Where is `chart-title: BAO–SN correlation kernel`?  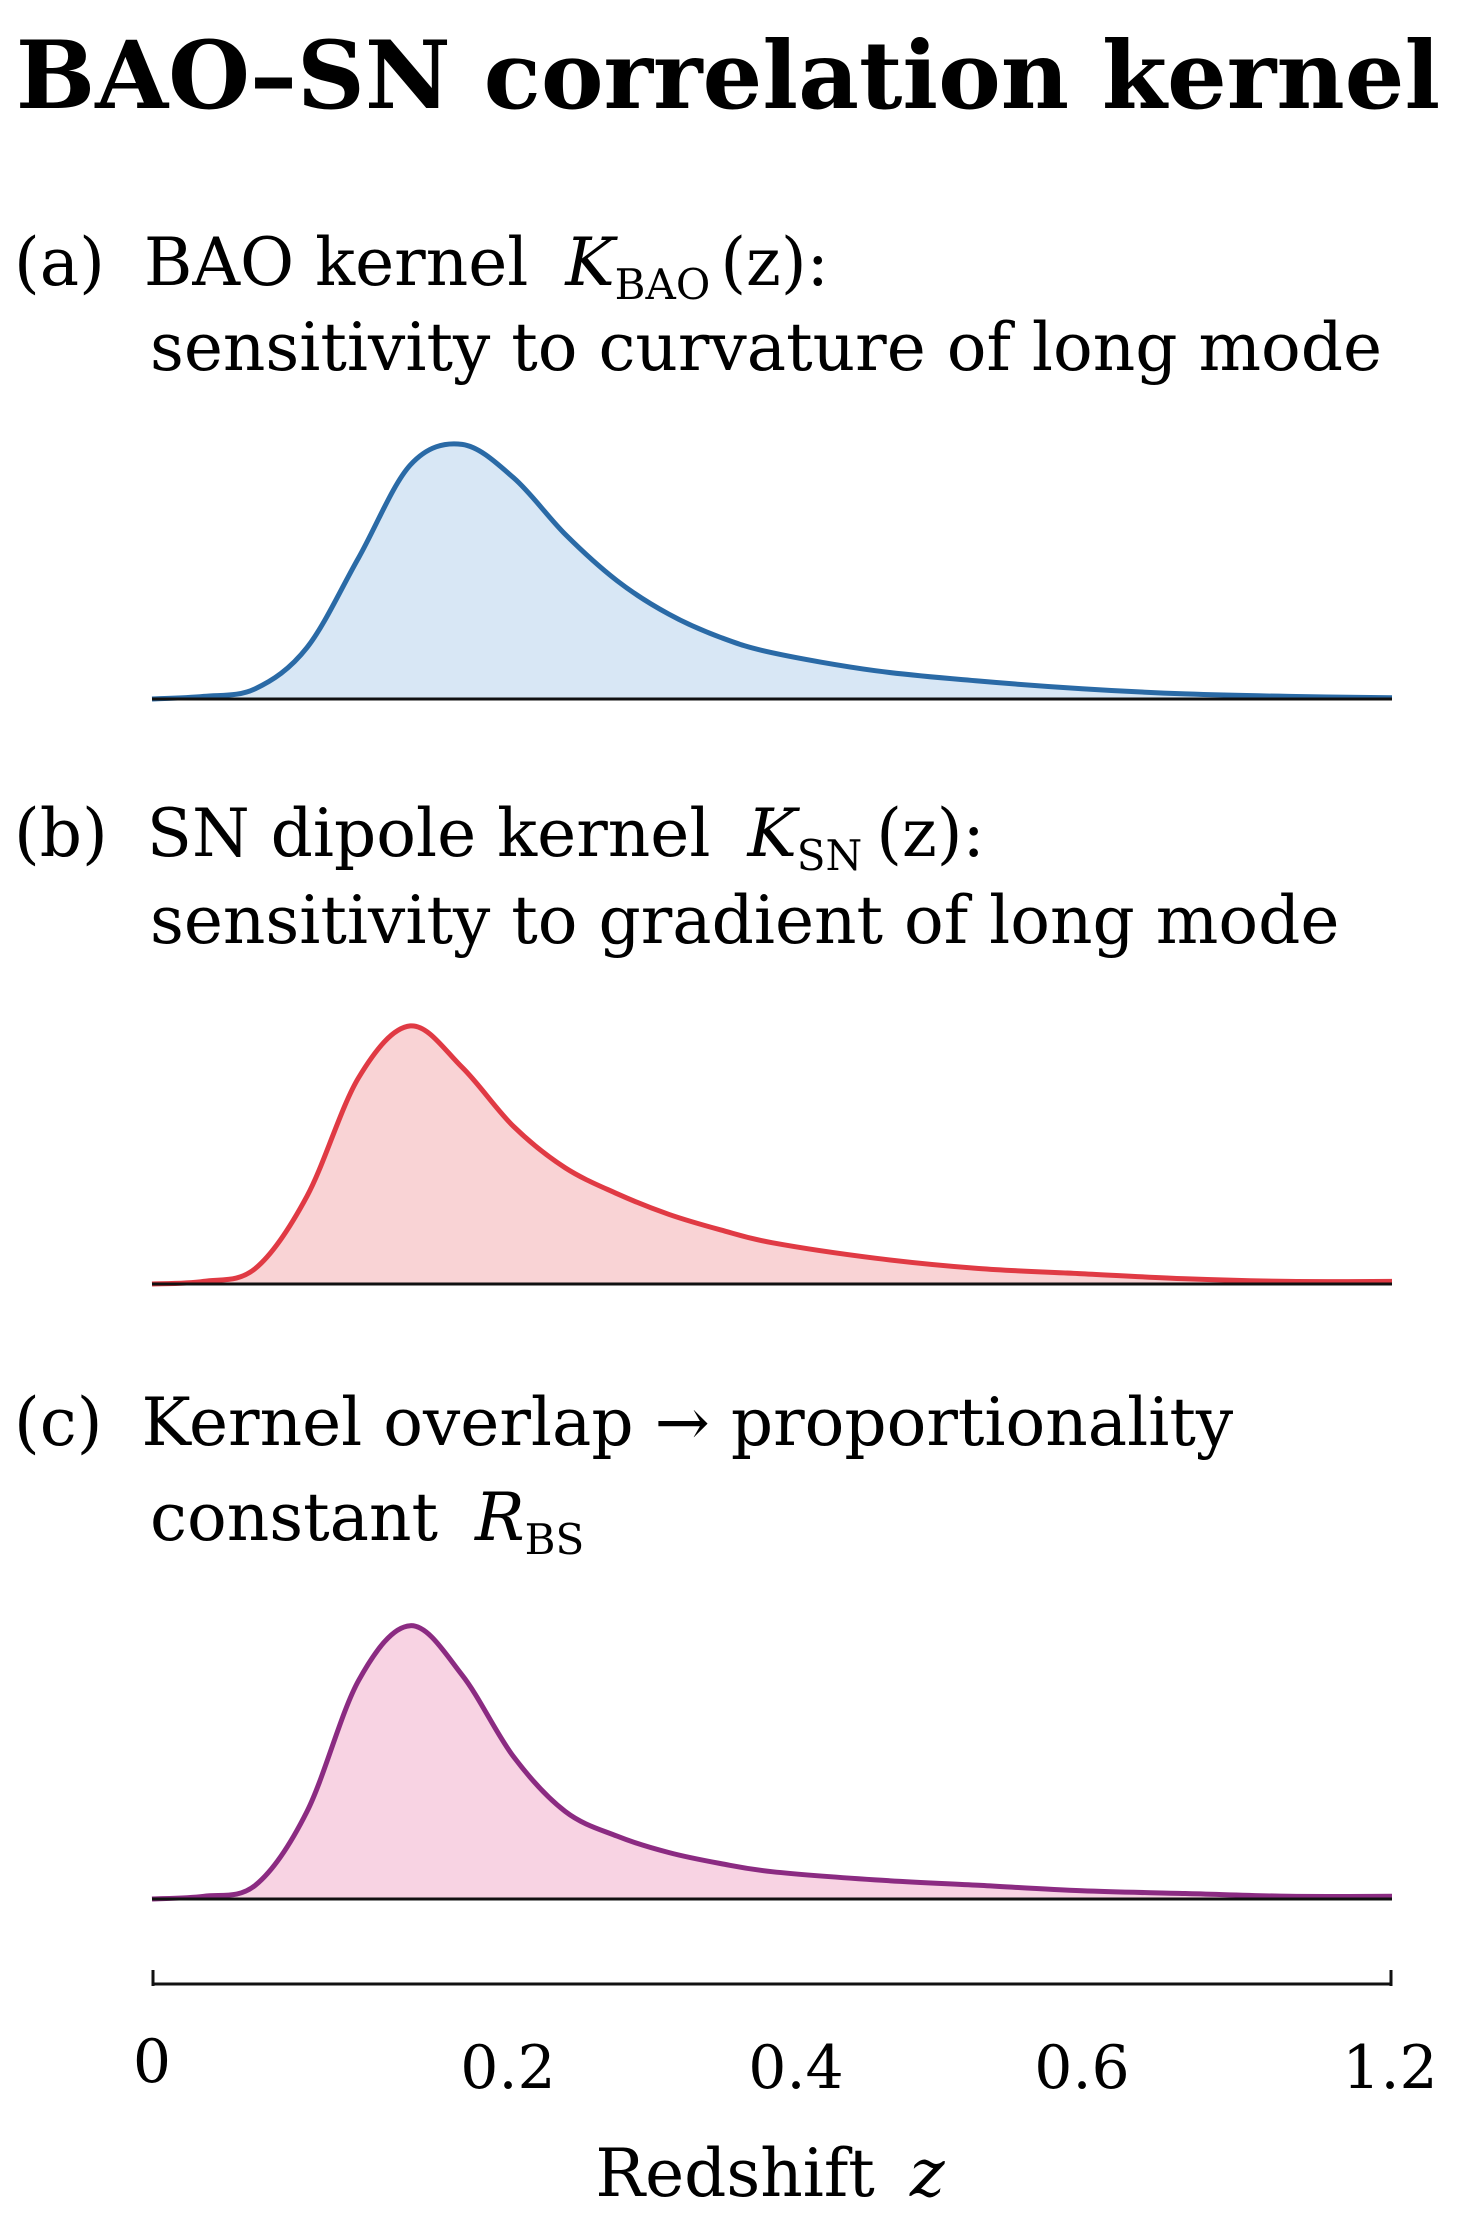 chart-title: BAO–SN correlation kernel is located at coordinates (728, 76).